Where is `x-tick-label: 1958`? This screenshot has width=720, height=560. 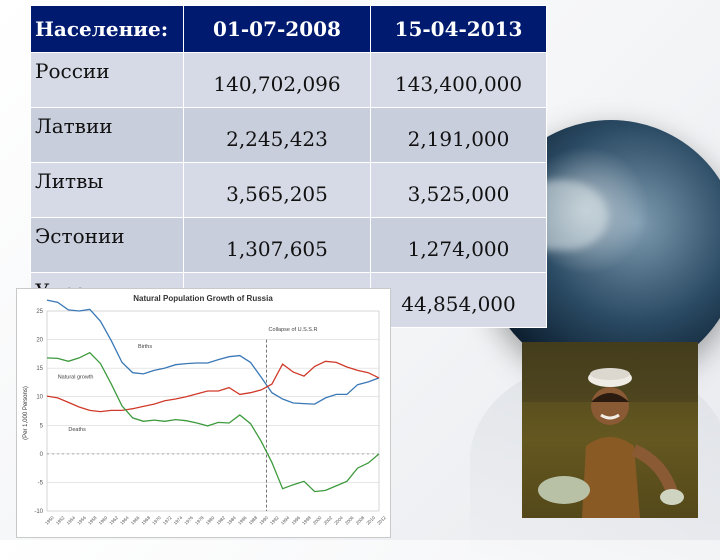
x-tick-label: 1958 is located at coordinates (92, 520).